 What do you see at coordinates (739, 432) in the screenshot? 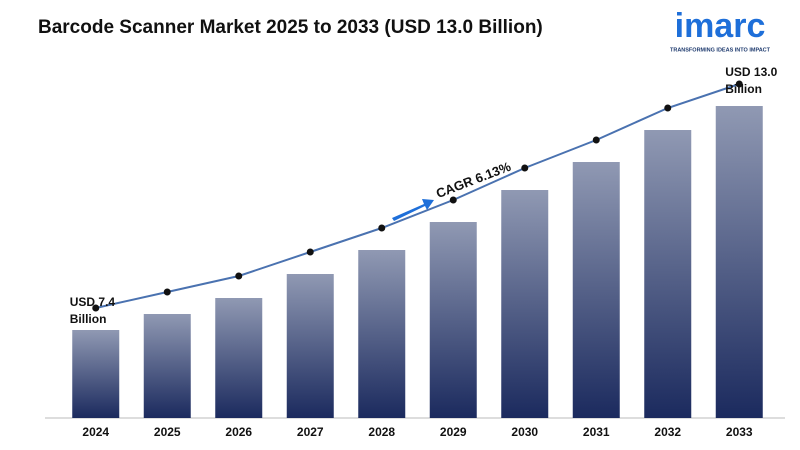
I see `x-tick-label: 2033` at bounding box center [739, 432].